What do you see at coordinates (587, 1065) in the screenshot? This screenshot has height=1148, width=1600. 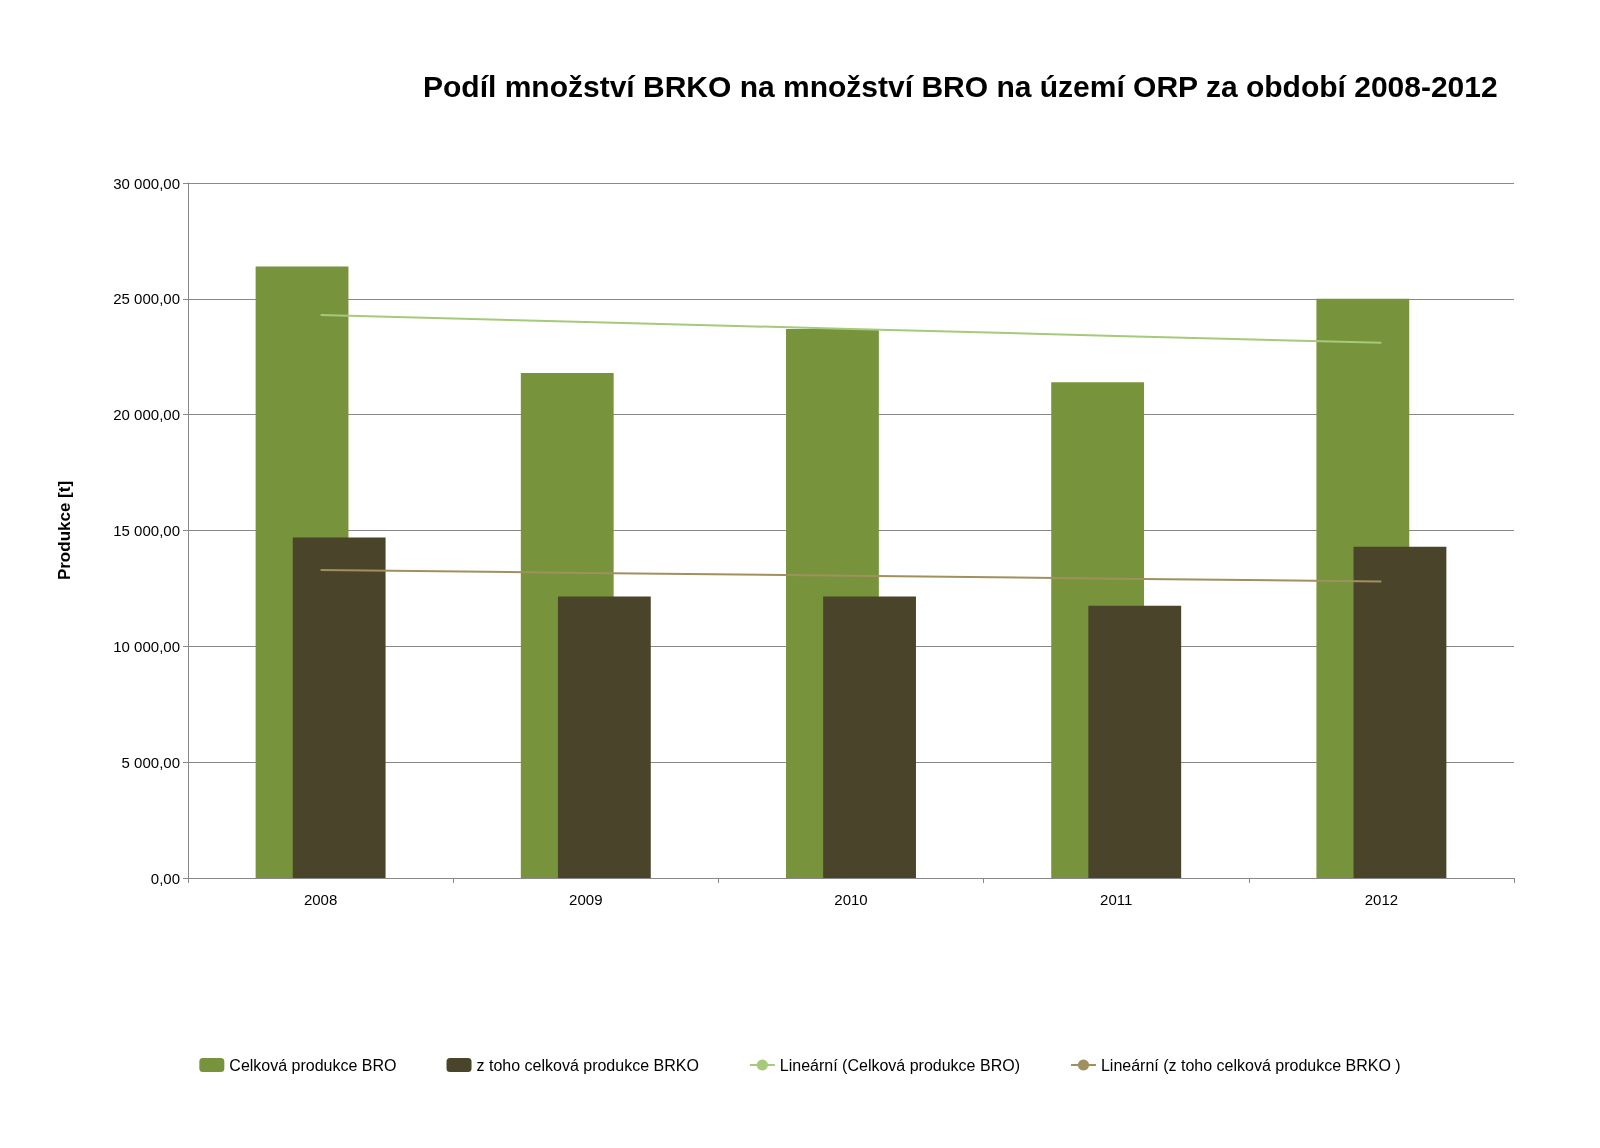 I see `legend-label: z toho celková produkce BRKO` at bounding box center [587, 1065].